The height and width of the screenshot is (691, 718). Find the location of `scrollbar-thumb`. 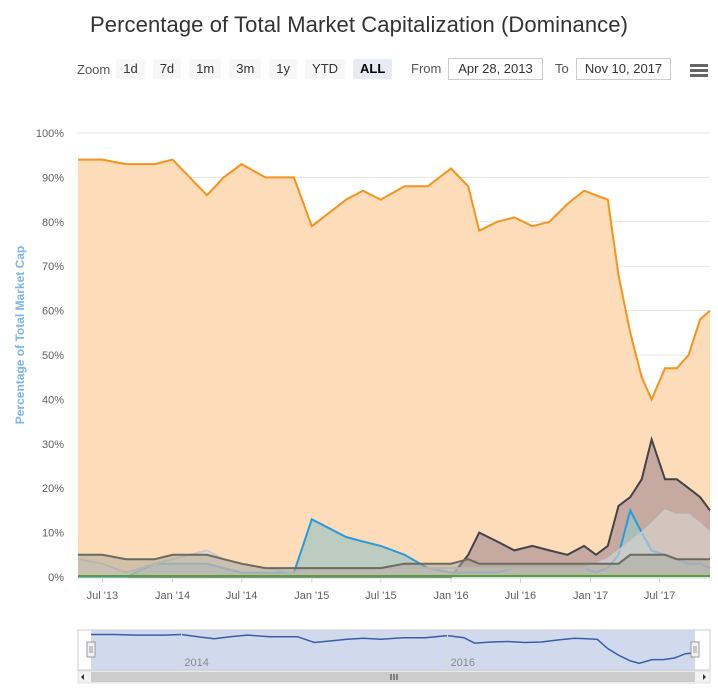

scrollbar-thumb is located at coordinates (393, 677).